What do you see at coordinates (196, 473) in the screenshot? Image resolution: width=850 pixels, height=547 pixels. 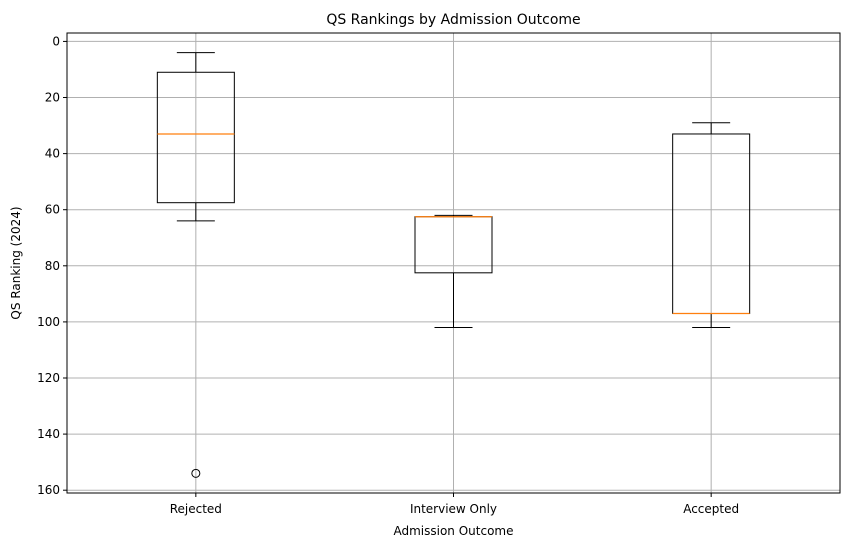 I see `outlier-point` at bounding box center [196, 473].